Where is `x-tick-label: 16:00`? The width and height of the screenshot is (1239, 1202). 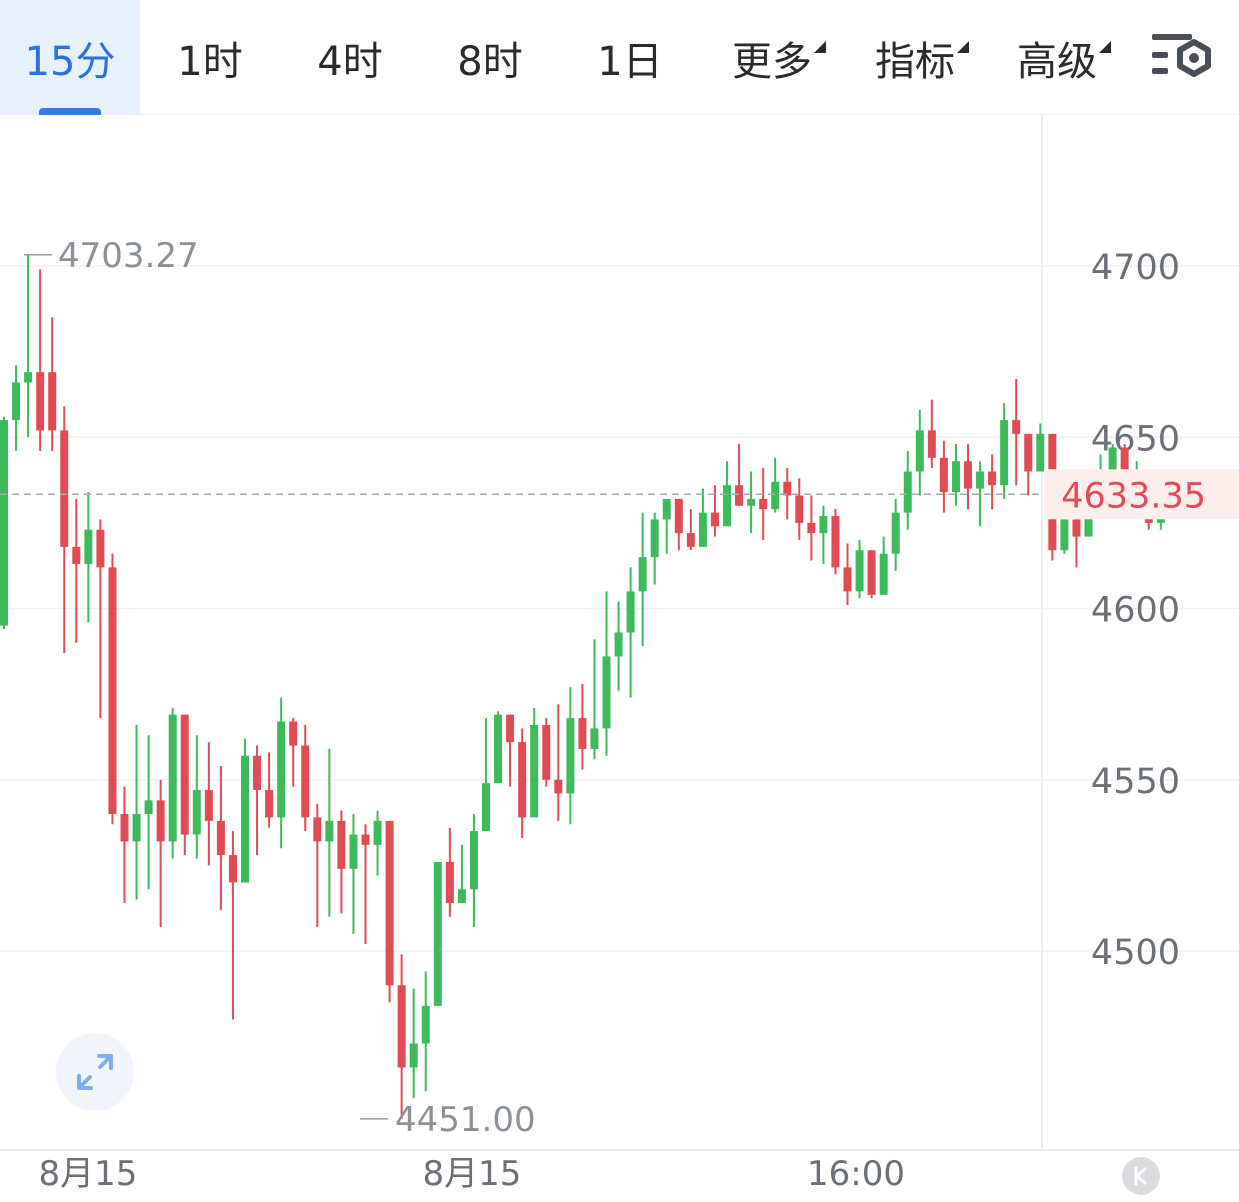
x-tick-label: 16:00 is located at coordinates (856, 1174).